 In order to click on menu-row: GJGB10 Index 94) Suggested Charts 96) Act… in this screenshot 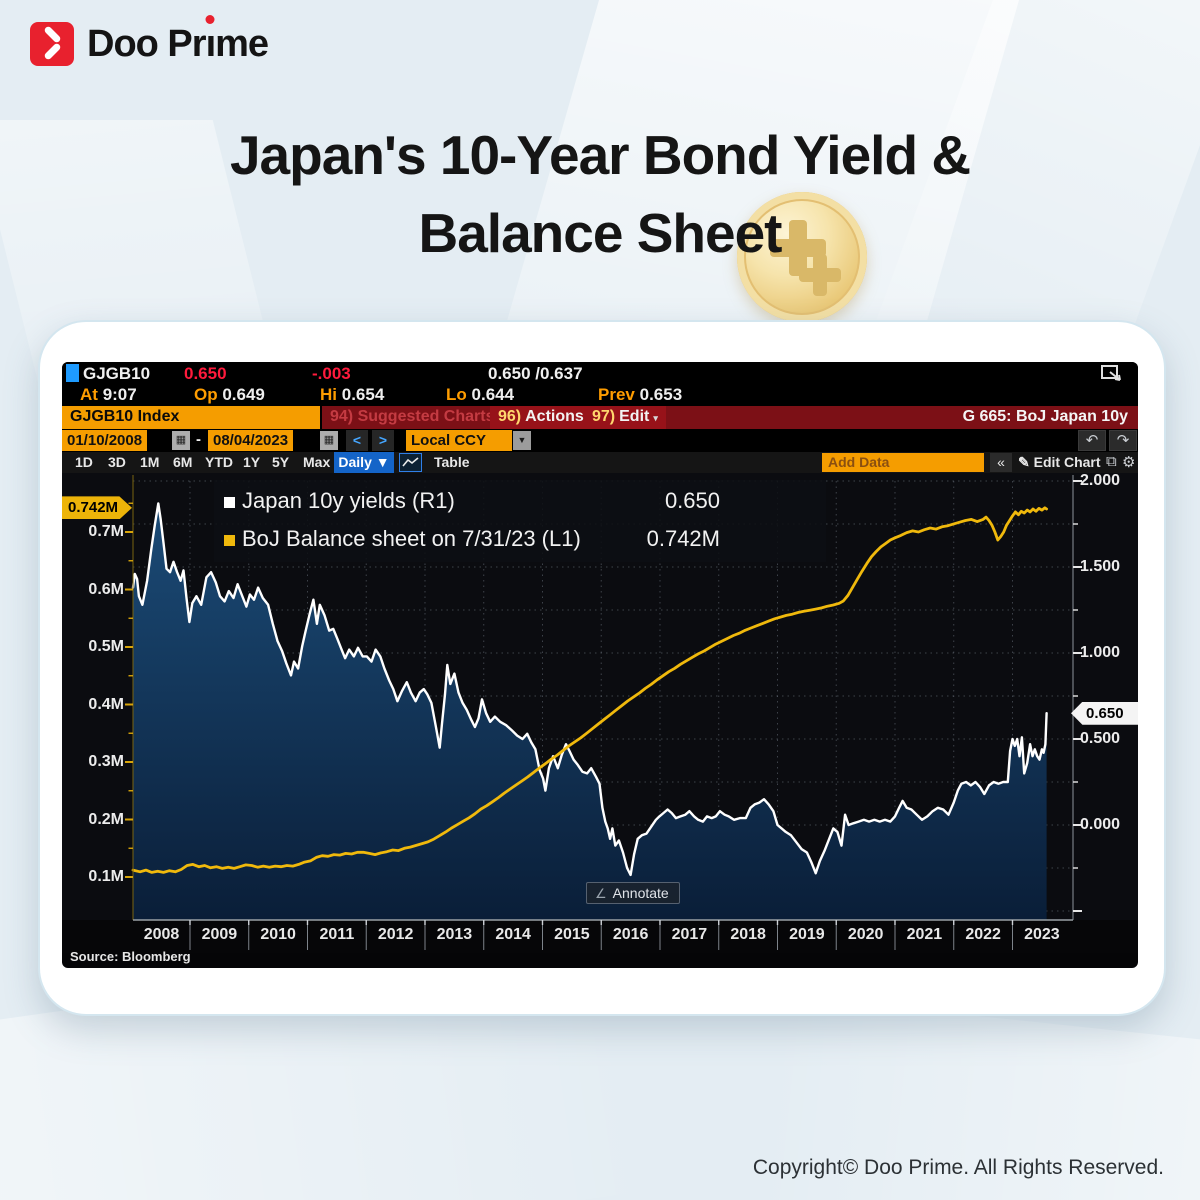, I will do `click(600, 417)`.